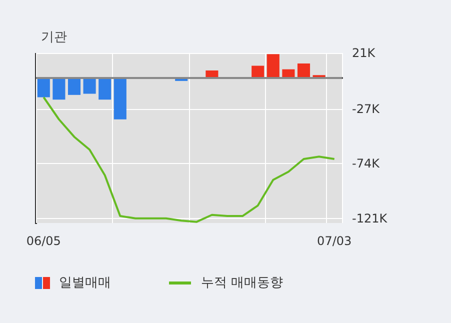 This screenshot has height=323, width=451. Describe the element at coordinates (370, 218) in the screenshot. I see `y-tick-label: -121K` at that location.